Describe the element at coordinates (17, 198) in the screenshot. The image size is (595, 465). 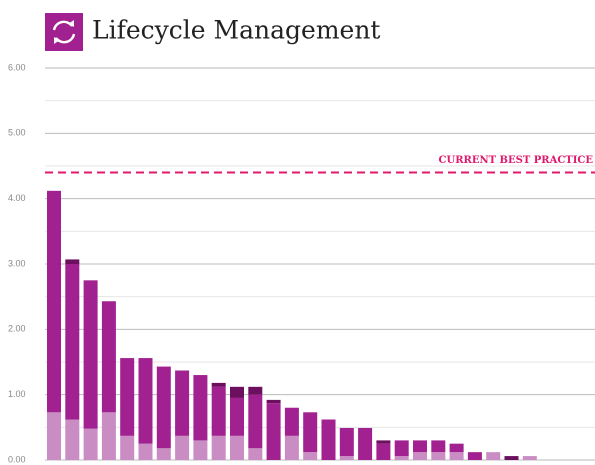
I see `y-tick-label: 4.00` at that location.